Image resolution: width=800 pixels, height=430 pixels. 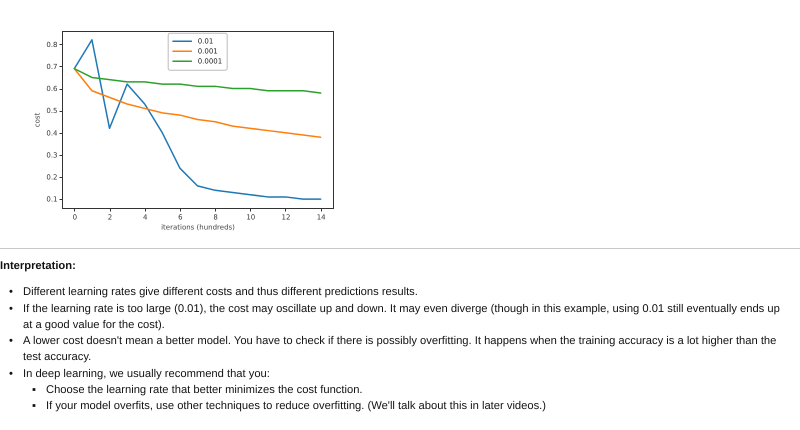 I want to click on text: • A lower cost doesn't mean a better model. You have to check if there is possibly overfitting. It happens when the training accuracy is a lot higher than the test accuracy., so click(x=392, y=349).